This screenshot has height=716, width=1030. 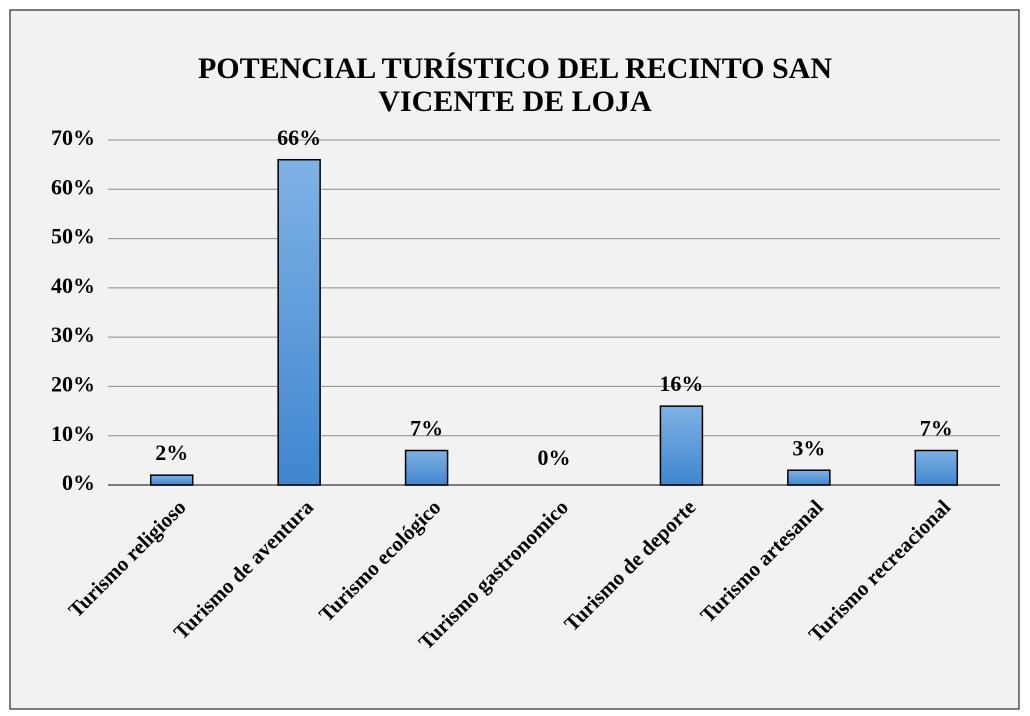 I want to click on y-tick-label: 30%, so click(x=73, y=334).